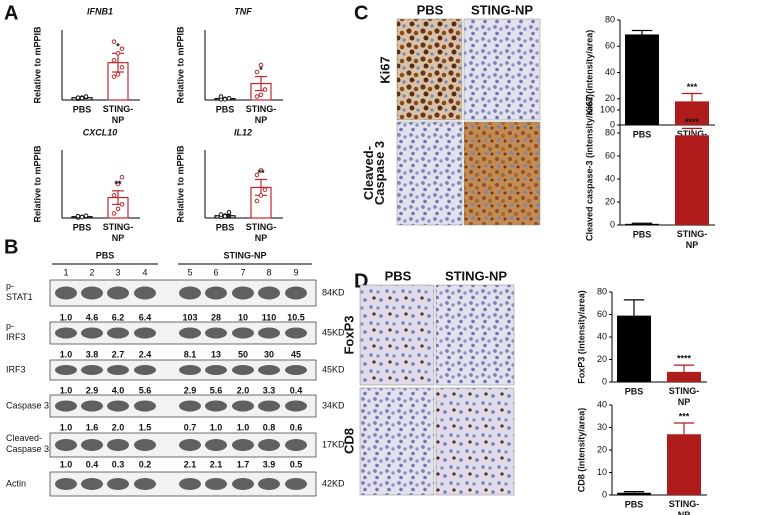  Describe the element at coordinates (589, 73) in the screenshot. I see `y-axis-label: Ki67 (intensity/area)` at that location.